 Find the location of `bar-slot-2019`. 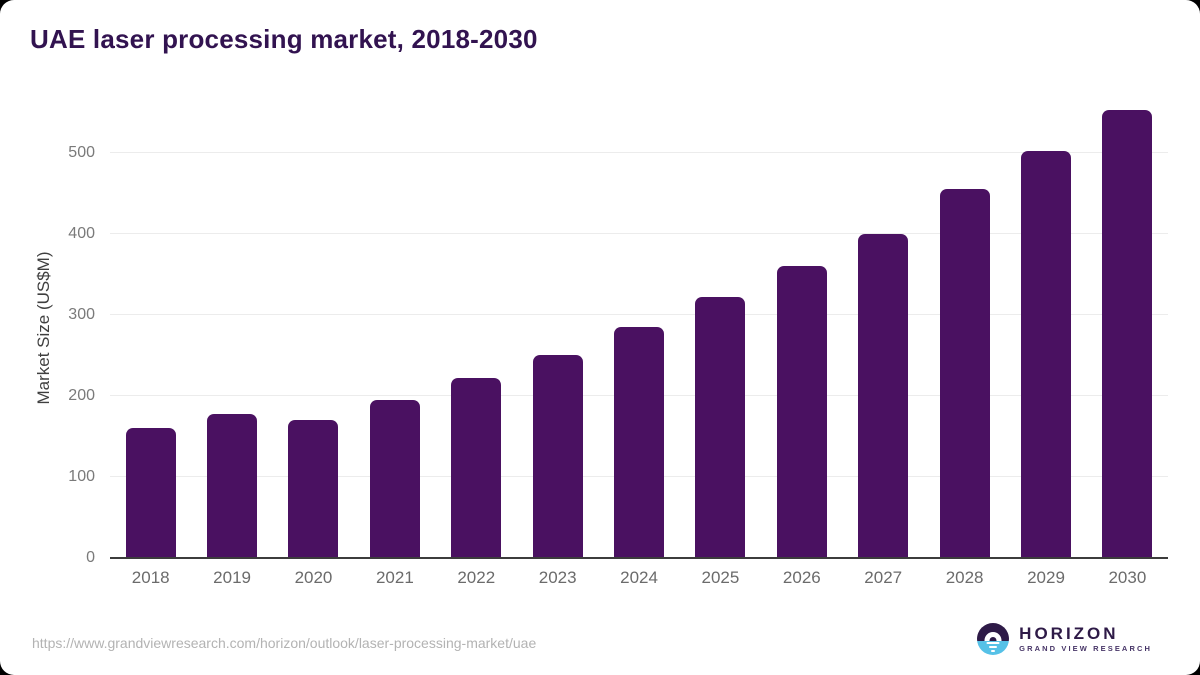

bar-slot-2019 is located at coordinates (231, 328).